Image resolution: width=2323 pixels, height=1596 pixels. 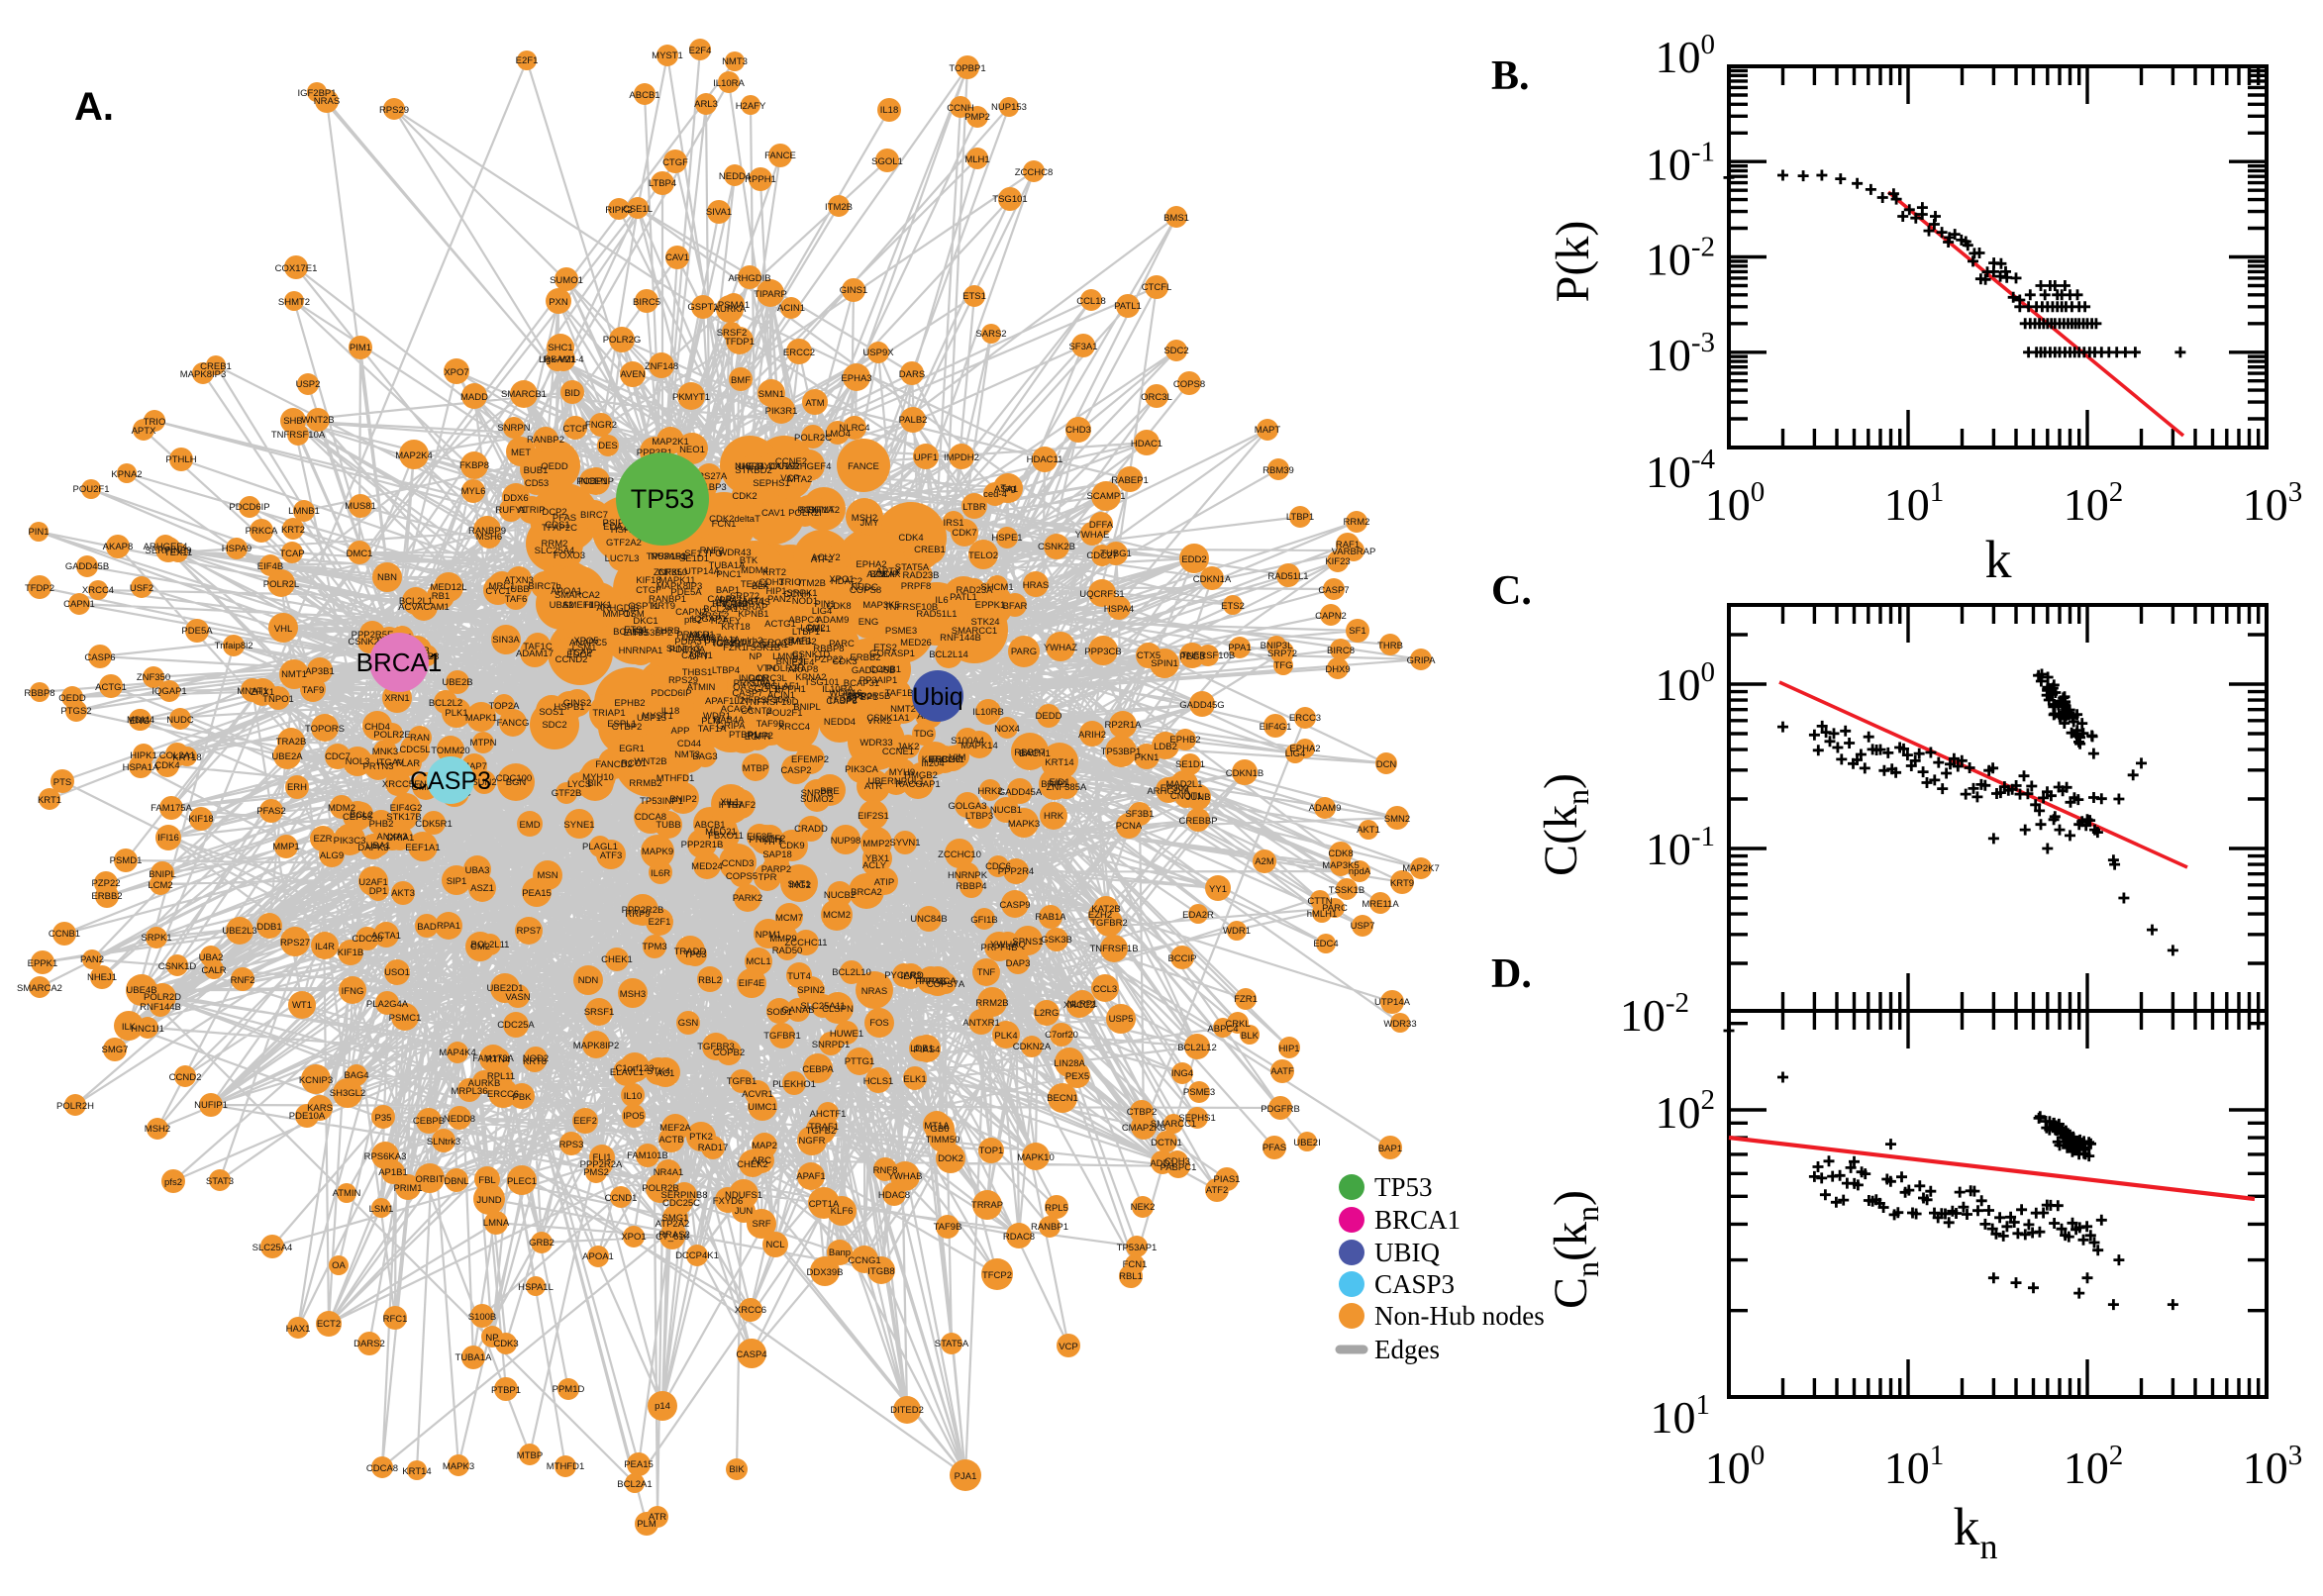 I want to click on svg-text: TCAP, so click(x=291, y=554).